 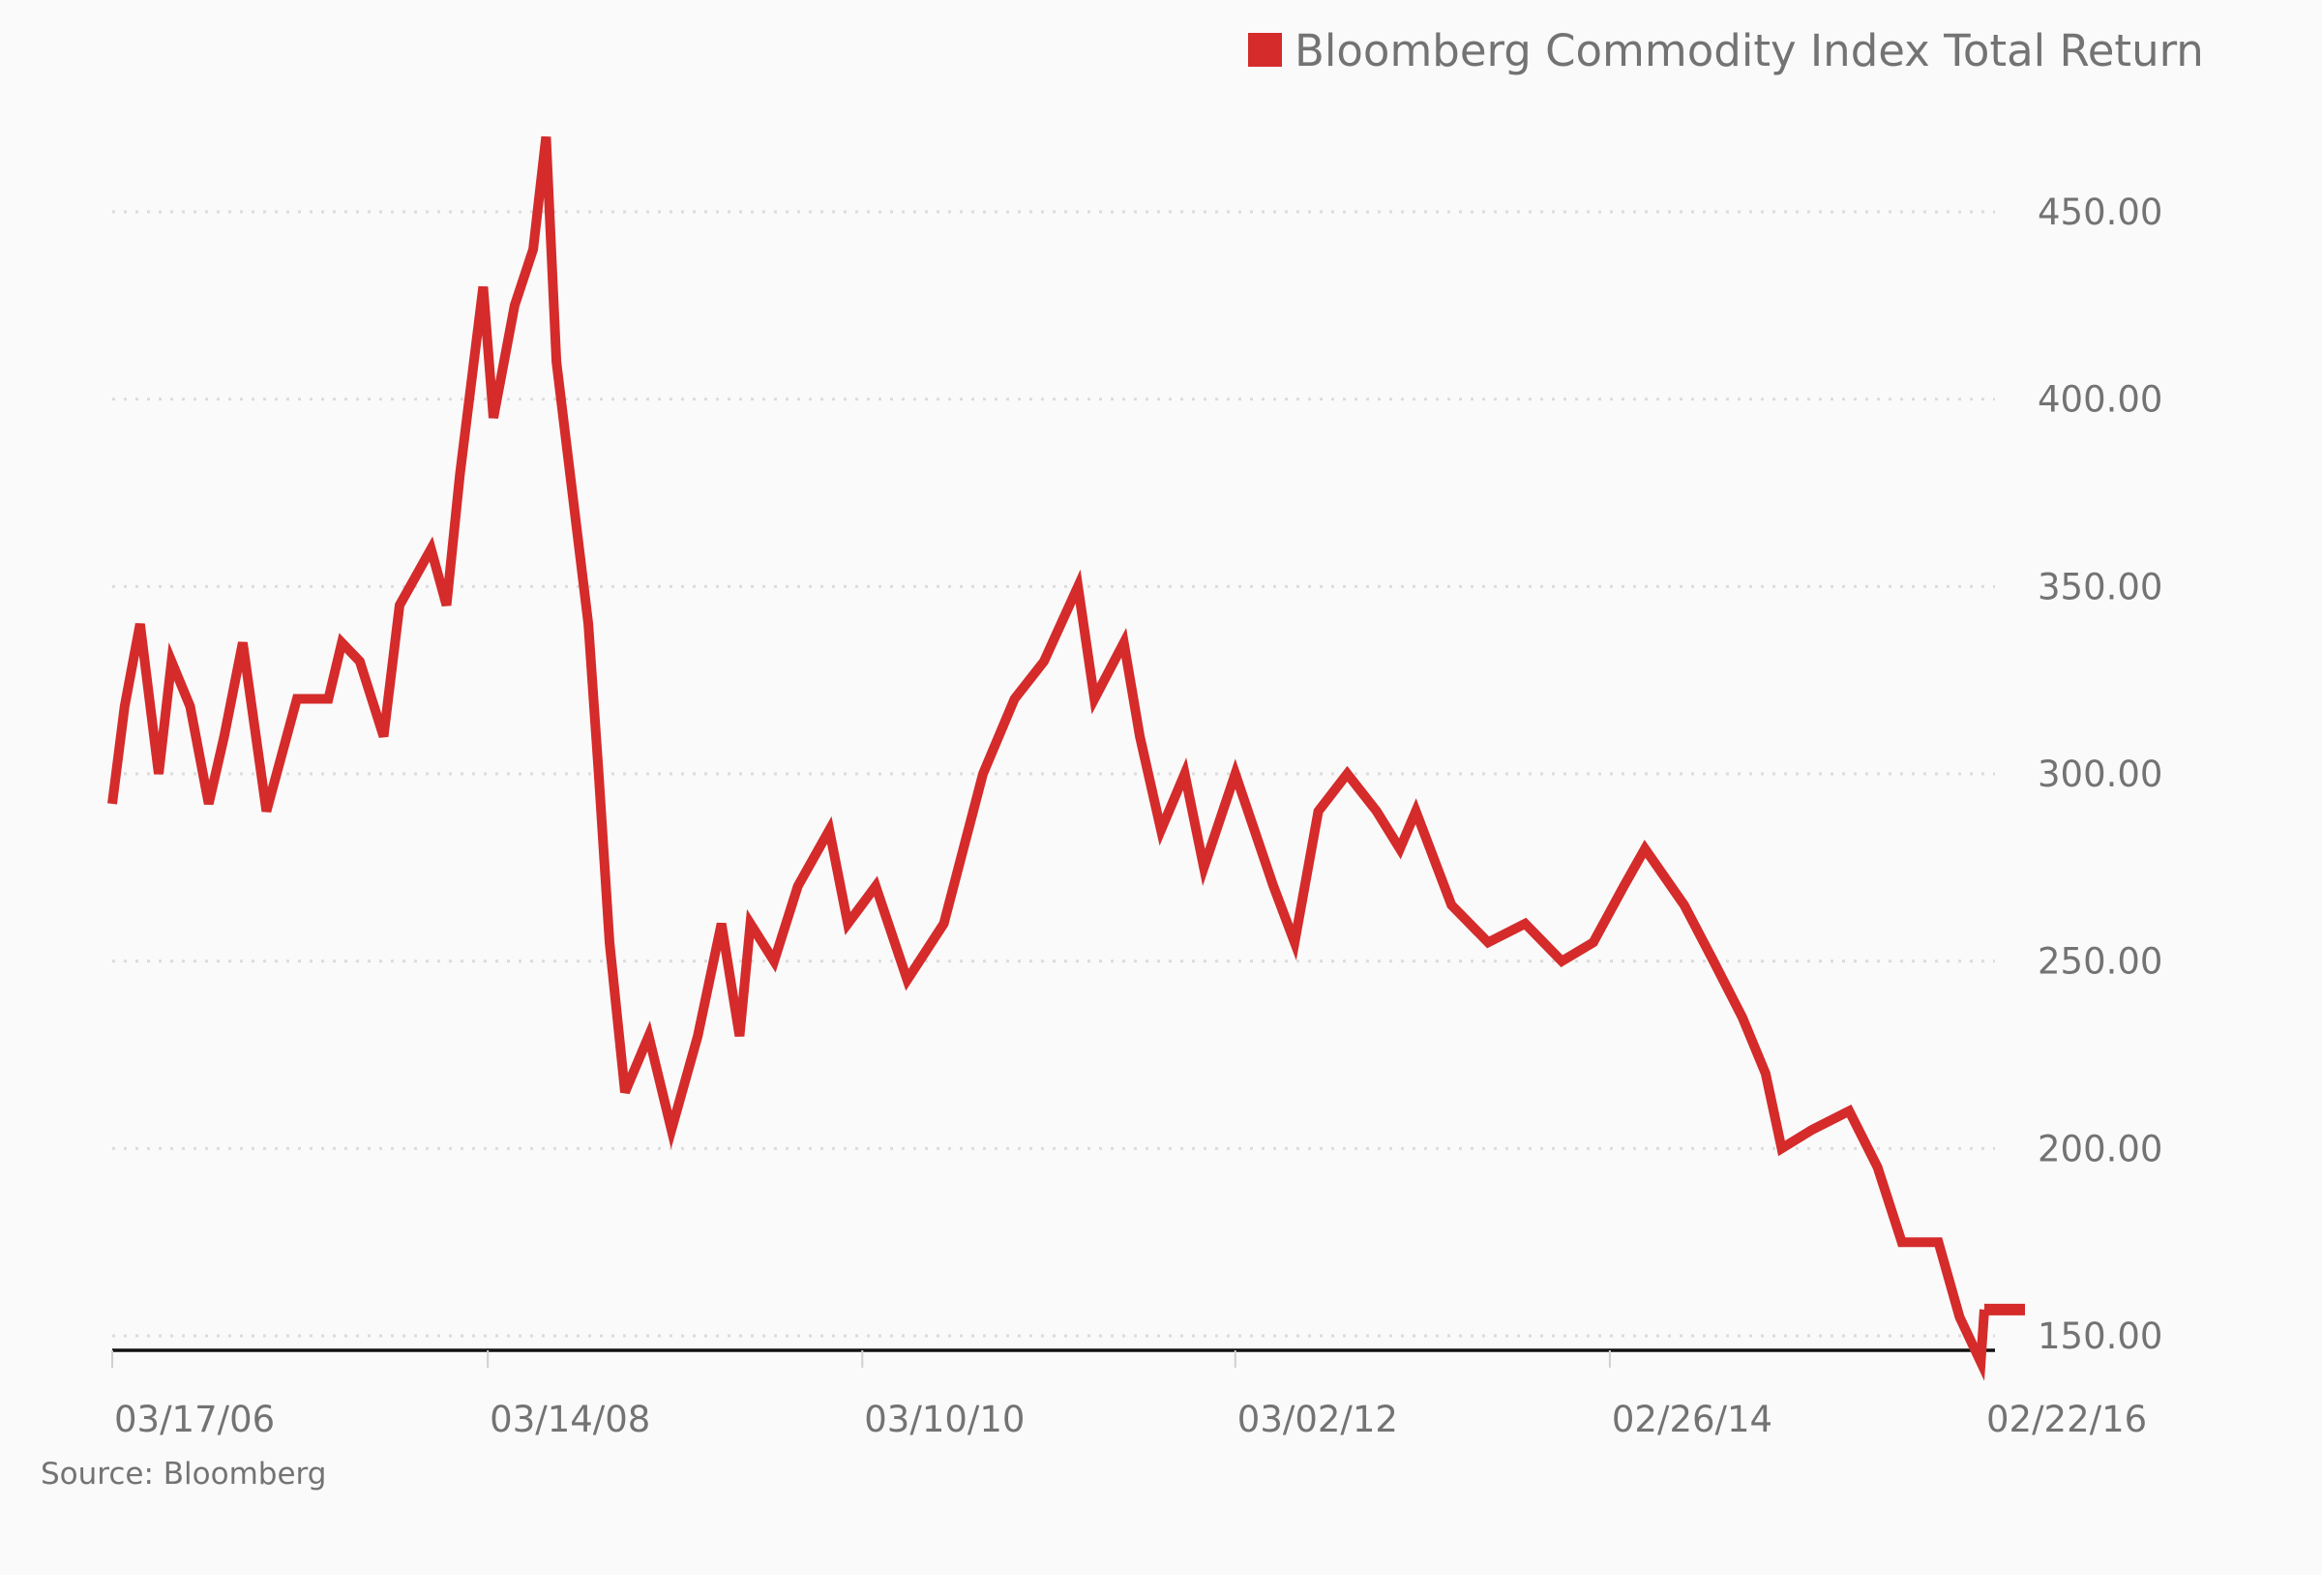 What do you see at coordinates (2100, 586) in the screenshot?
I see `y-tick-label: 350.00` at bounding box center [2100, 586].